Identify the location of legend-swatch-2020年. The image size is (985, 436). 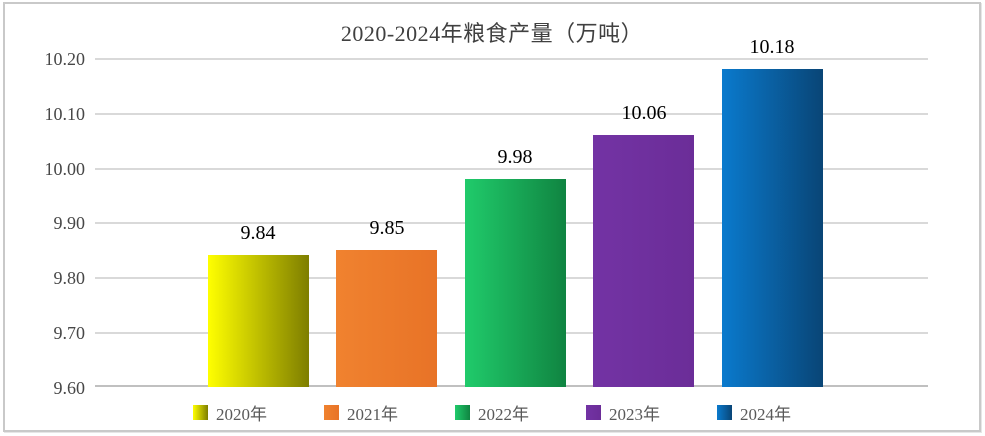
(200, 412).